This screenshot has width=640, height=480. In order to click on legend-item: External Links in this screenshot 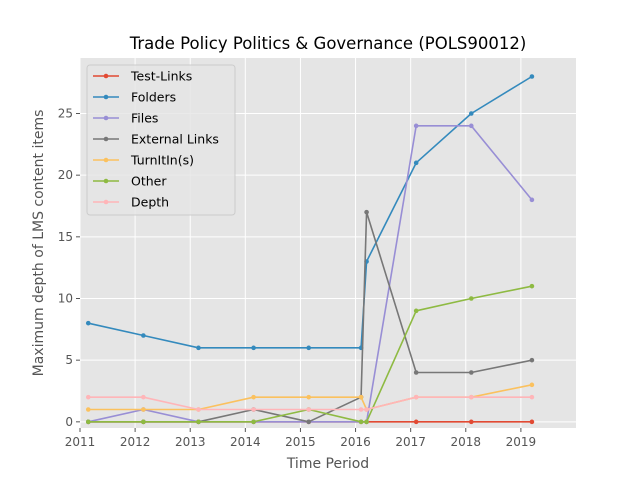, I will do `click(156, 139)`.